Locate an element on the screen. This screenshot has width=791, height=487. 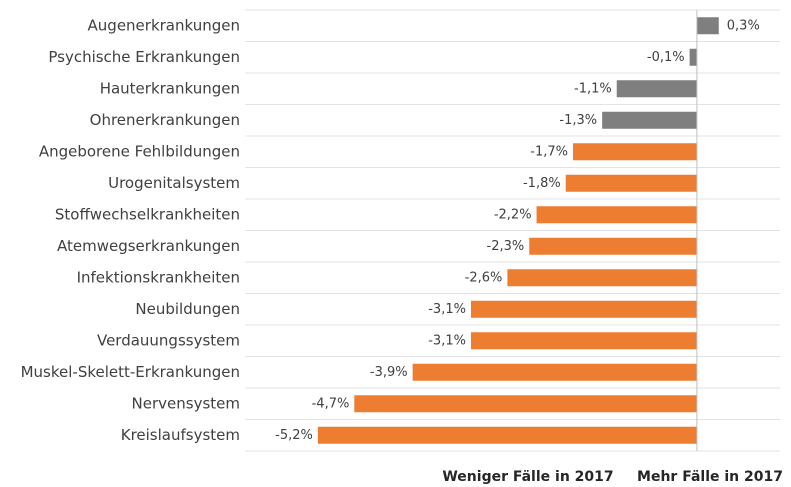
category-label: Atemwegserkrankungen is located at coordinates (148, 246).